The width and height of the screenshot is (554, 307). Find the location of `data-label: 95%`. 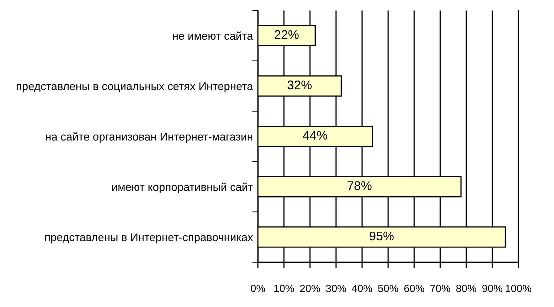

data-label: 95% is located at coordinates (382, 236).